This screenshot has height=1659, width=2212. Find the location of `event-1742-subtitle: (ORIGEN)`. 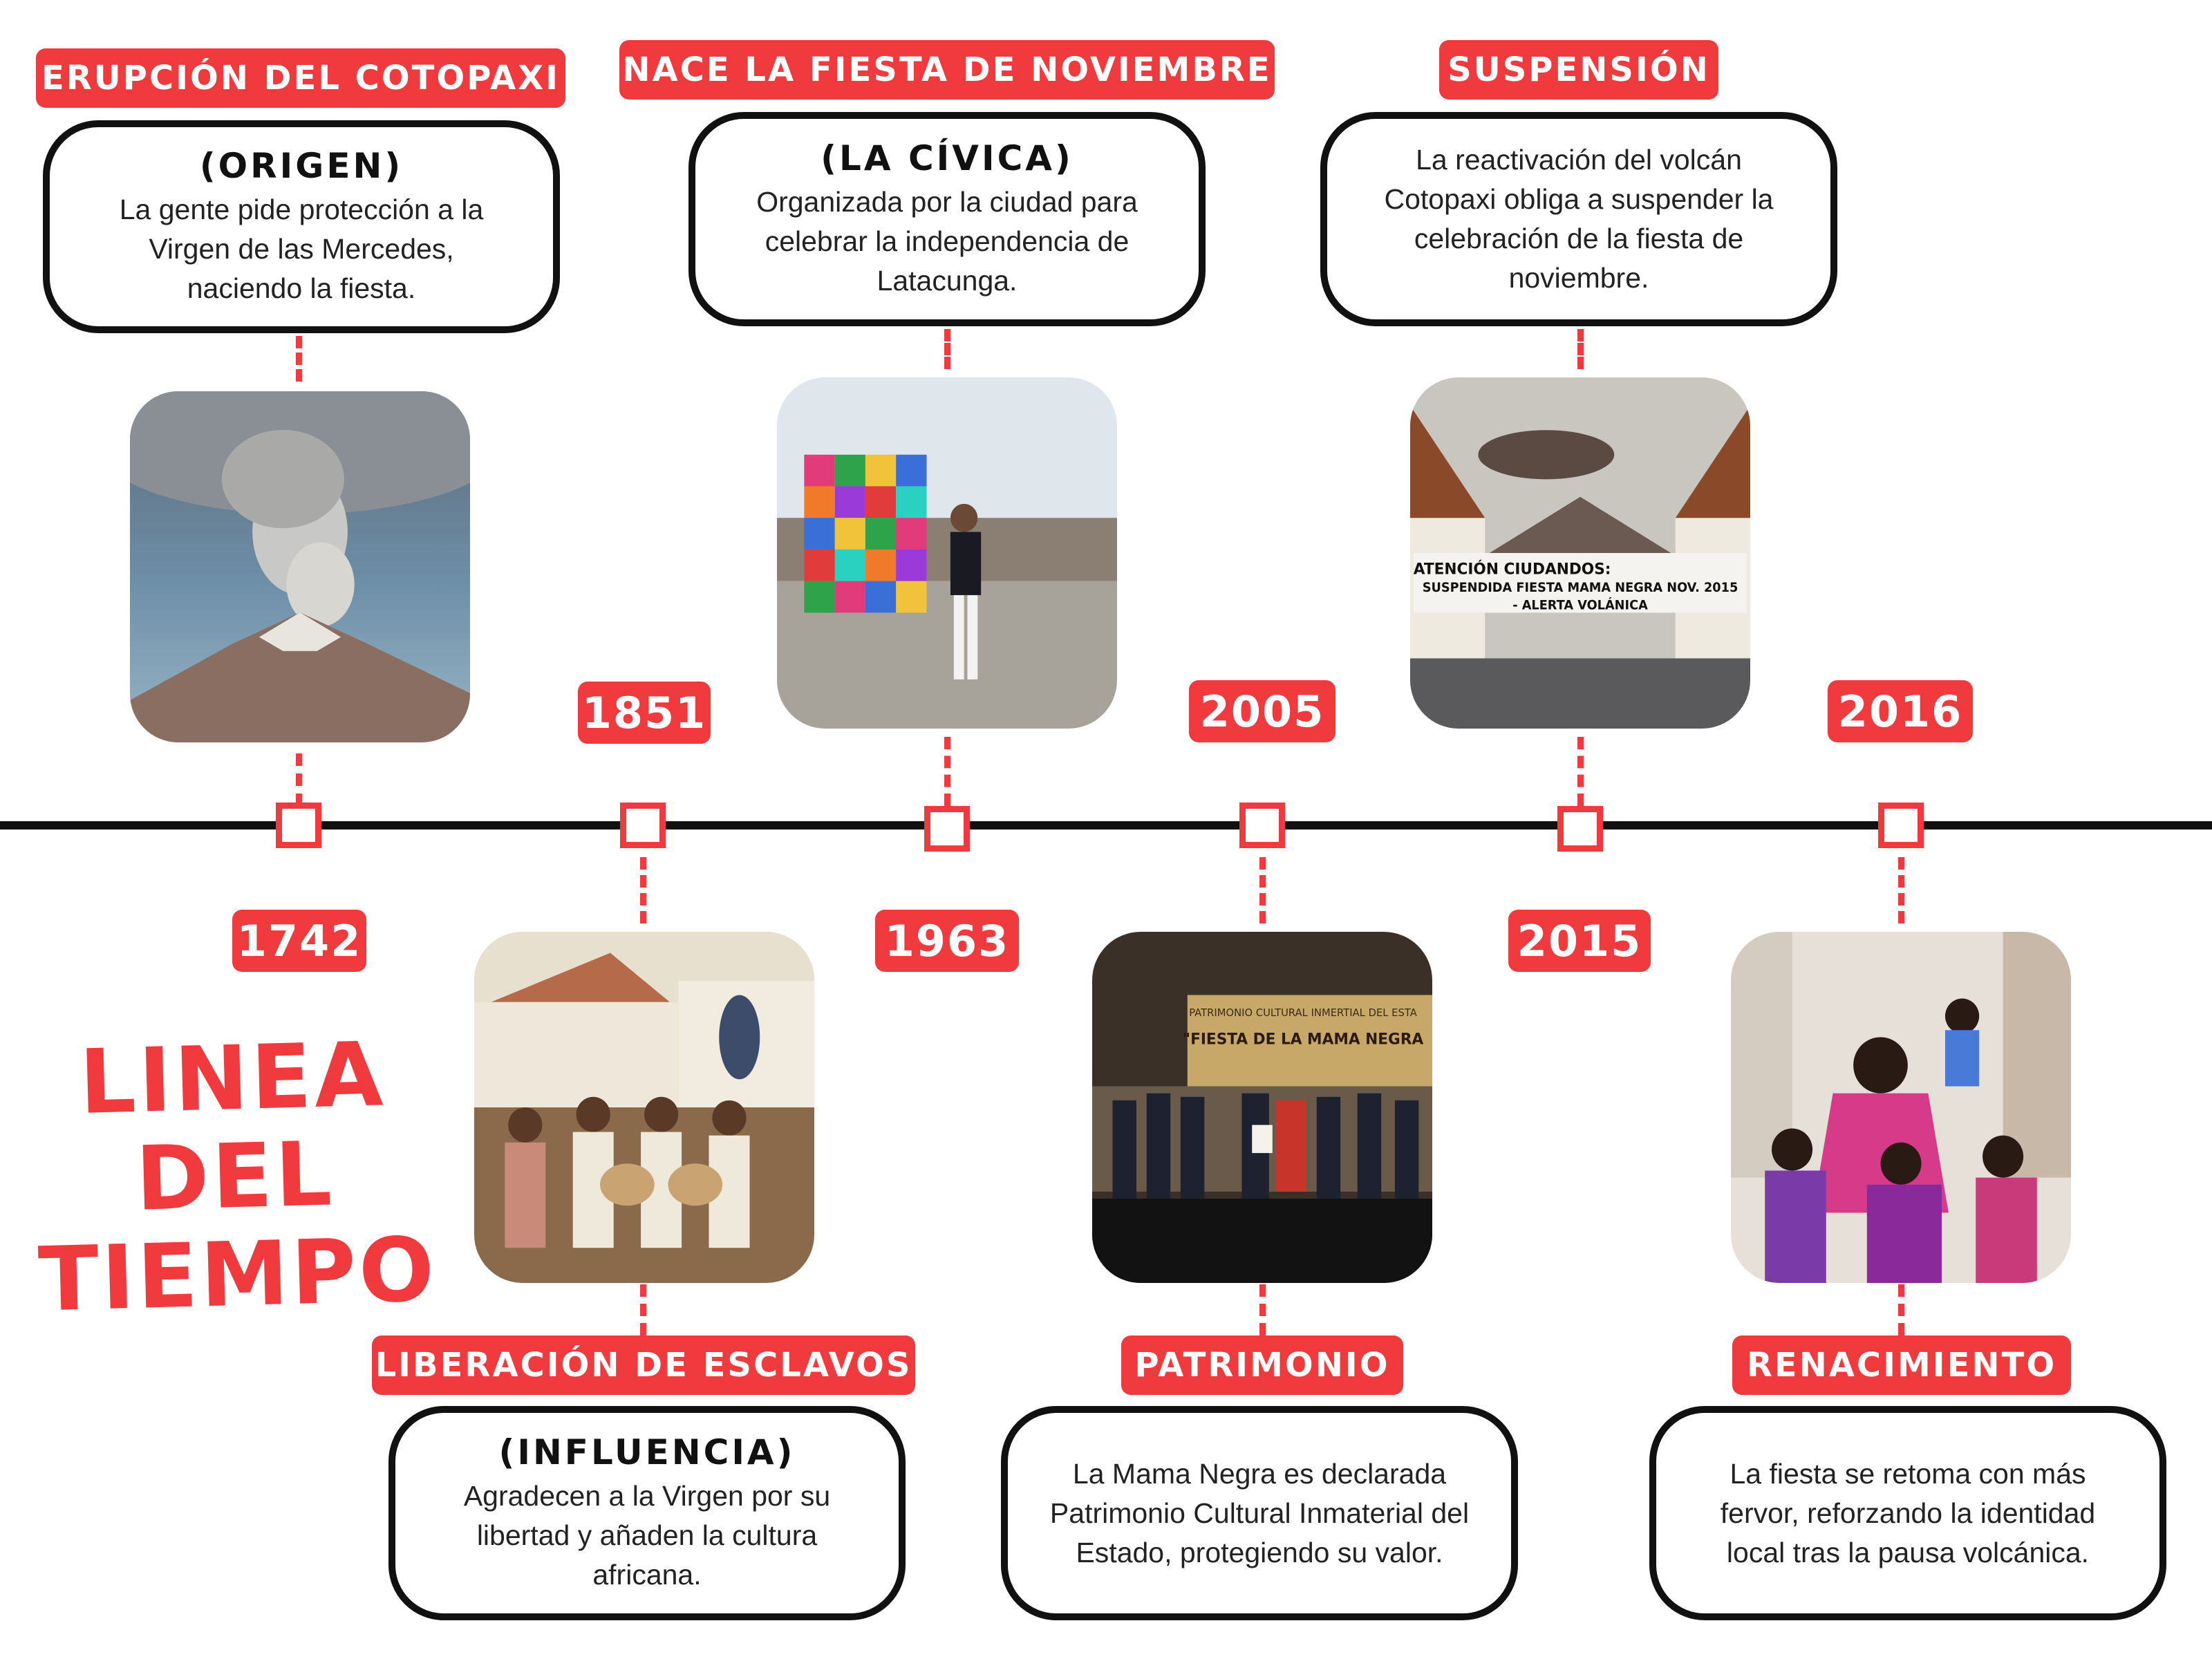

event-1742-subtitle: (ORIGEN) is located at coordinates (301, 165).